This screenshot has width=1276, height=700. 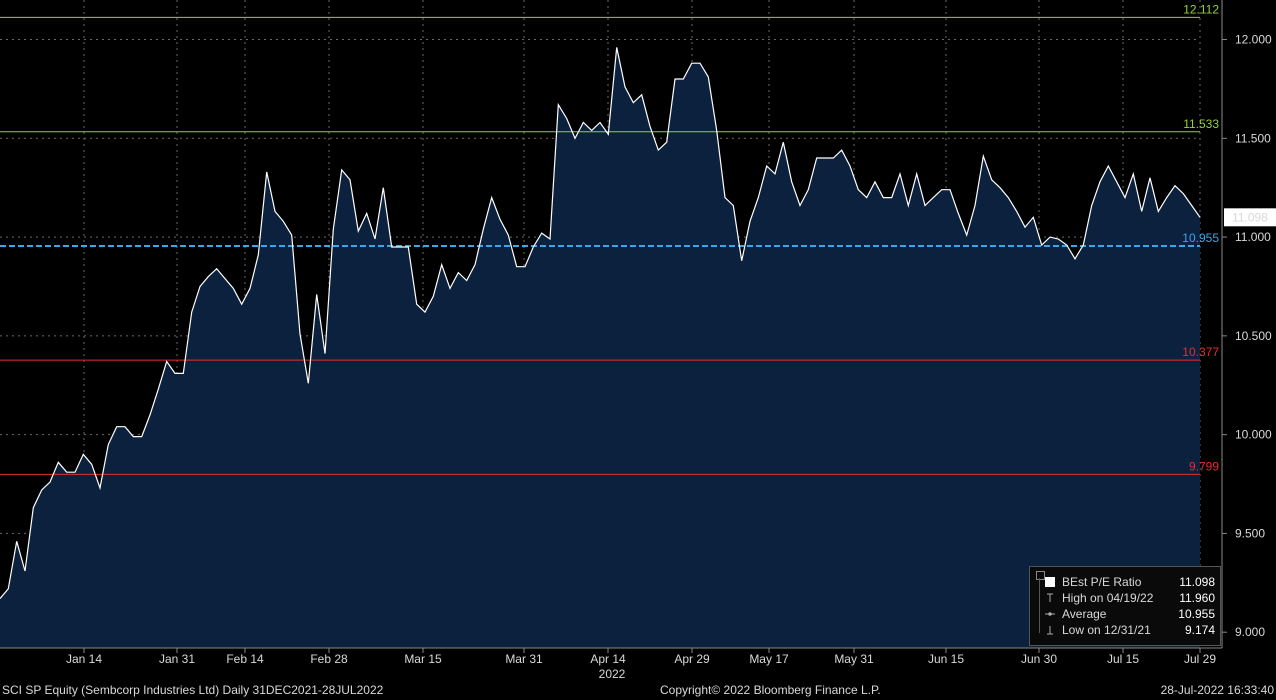 What do you see at coordinates (1197, 582) in the screenshot?
I see `legend-value: 11.098` at bounding box center [1197, 582].